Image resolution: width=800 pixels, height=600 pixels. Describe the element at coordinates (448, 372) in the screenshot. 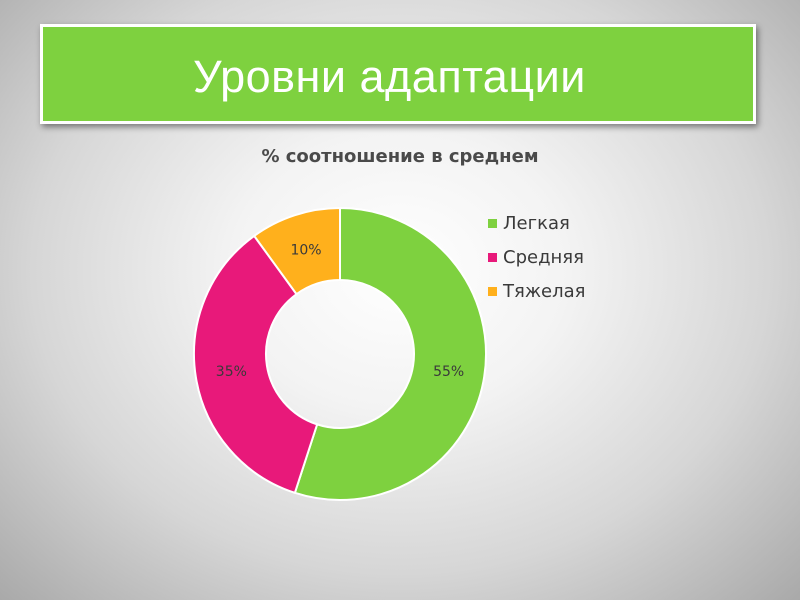

I see `data-label-1: 55%` at that location.